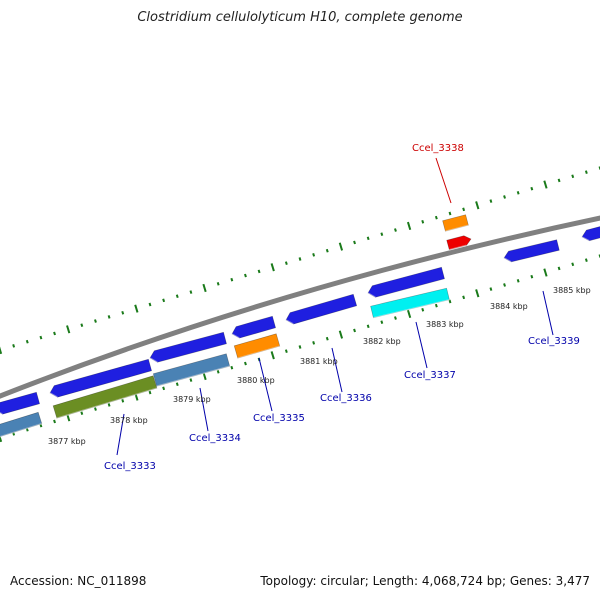  Describe the element at coordinates (430, 375) in the screenshot. I see `gene-label: Ccel_3337` at that location.